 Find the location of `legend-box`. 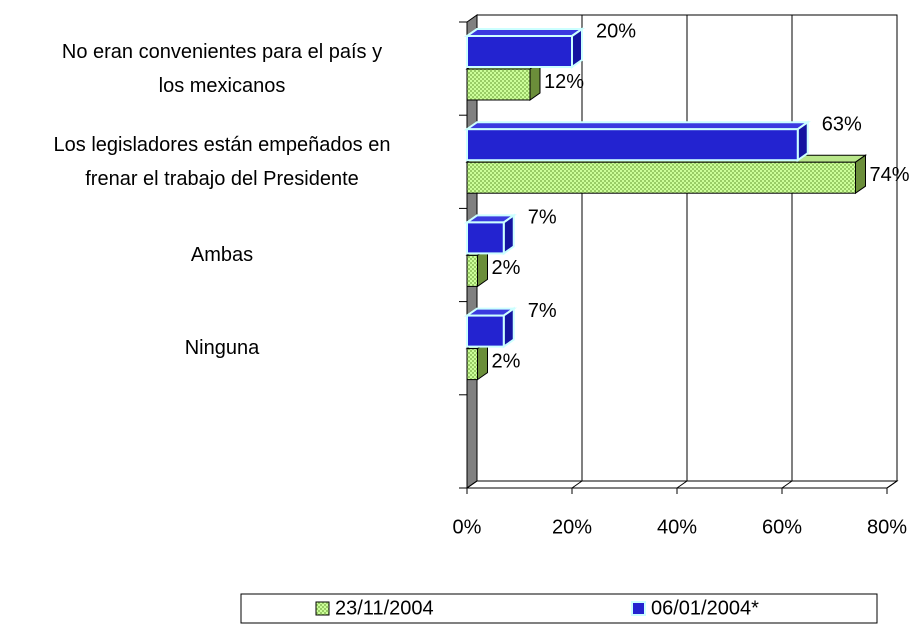

legend-box is located at coordinates (559, 608).